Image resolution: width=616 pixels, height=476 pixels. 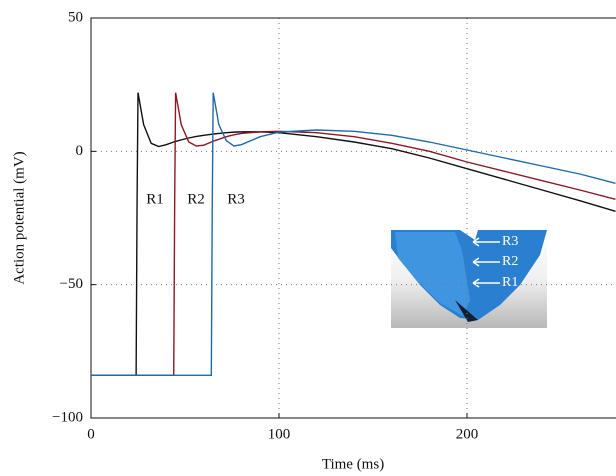 What do you see at coordinates (510, 282) in the screenshot?
I see `inset-label: R1` at bounding box center [510, 282].